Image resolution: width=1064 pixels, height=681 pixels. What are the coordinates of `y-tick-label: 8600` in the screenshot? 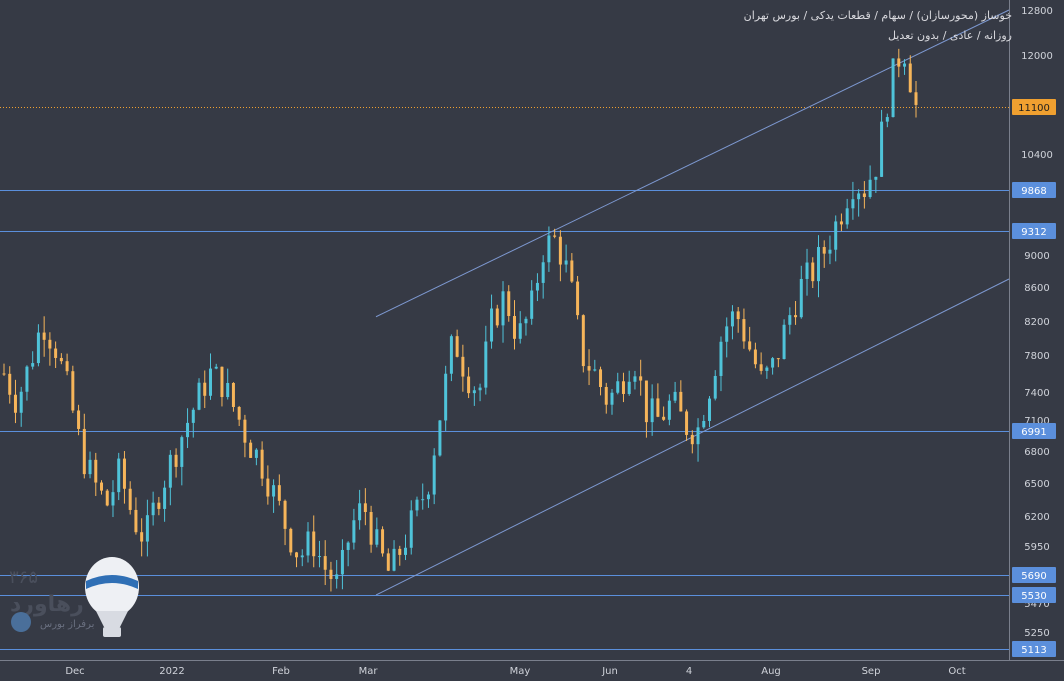 It's located at (1036, 288).